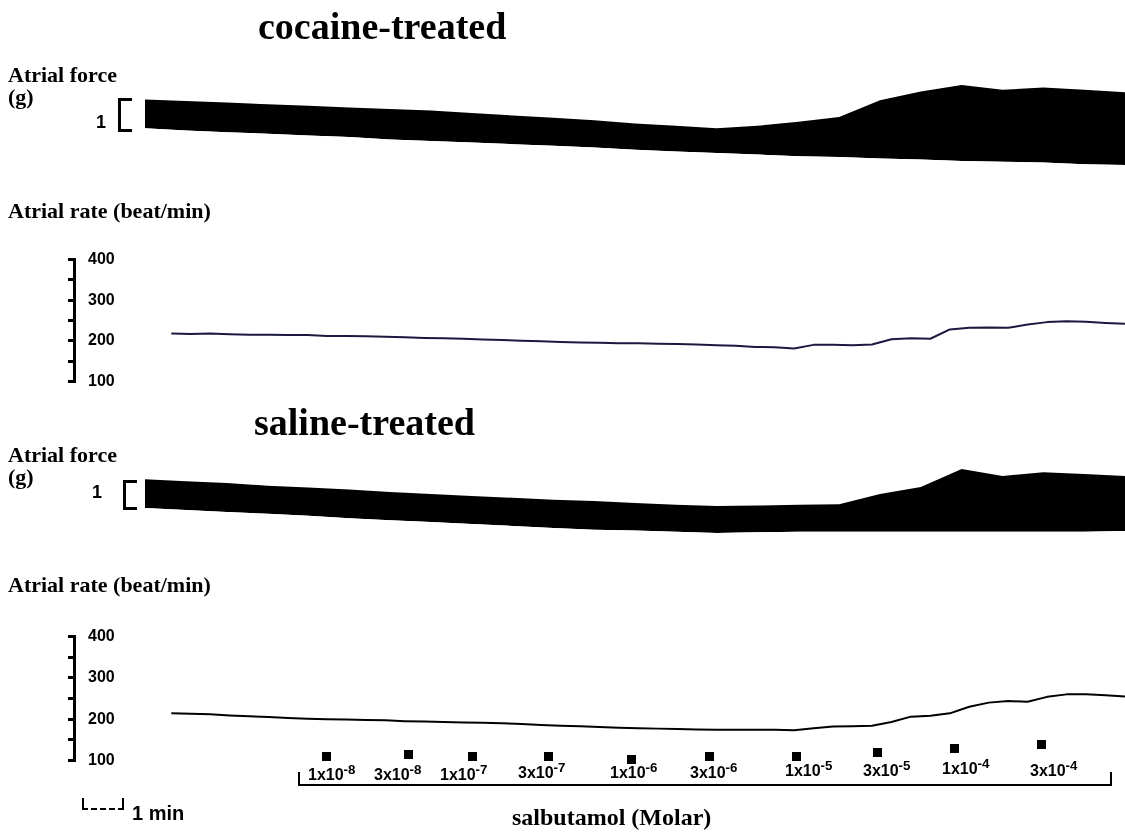 This screenshot has height=838, width=1125. What do you see at coordinates (714, 771) in the screenshot?
I see `annotation: 3x10$^{-6}$` at bounding box center [714, 771].